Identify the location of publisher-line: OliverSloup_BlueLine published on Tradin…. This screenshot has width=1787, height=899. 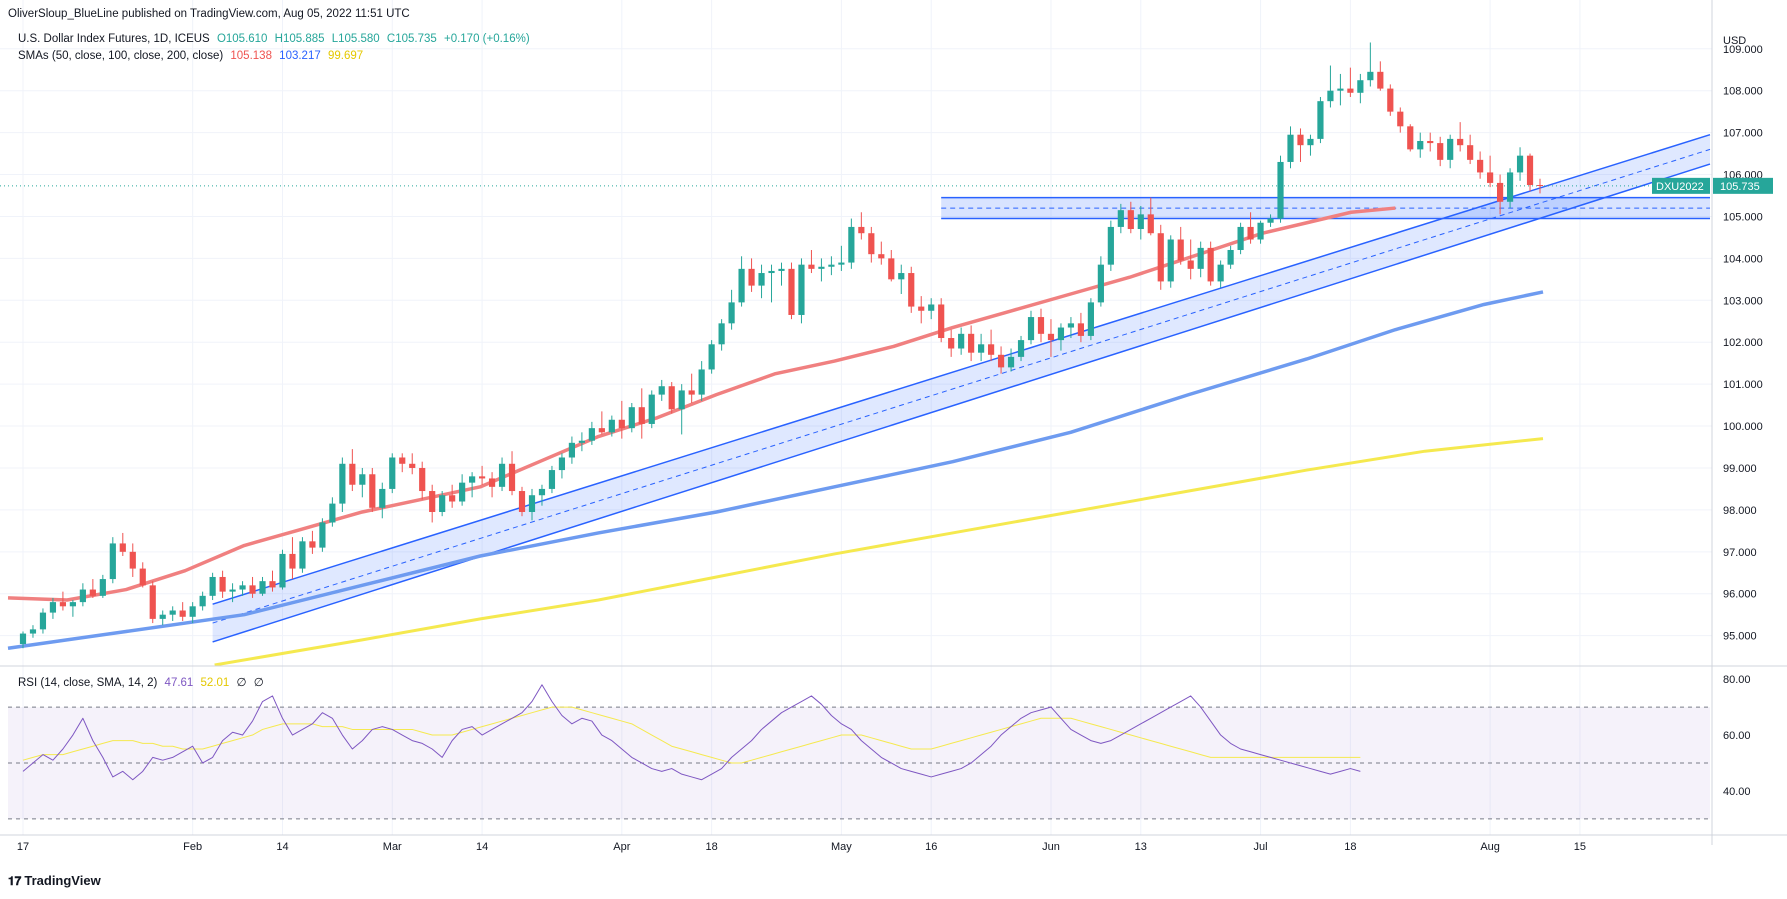
(209, 14).